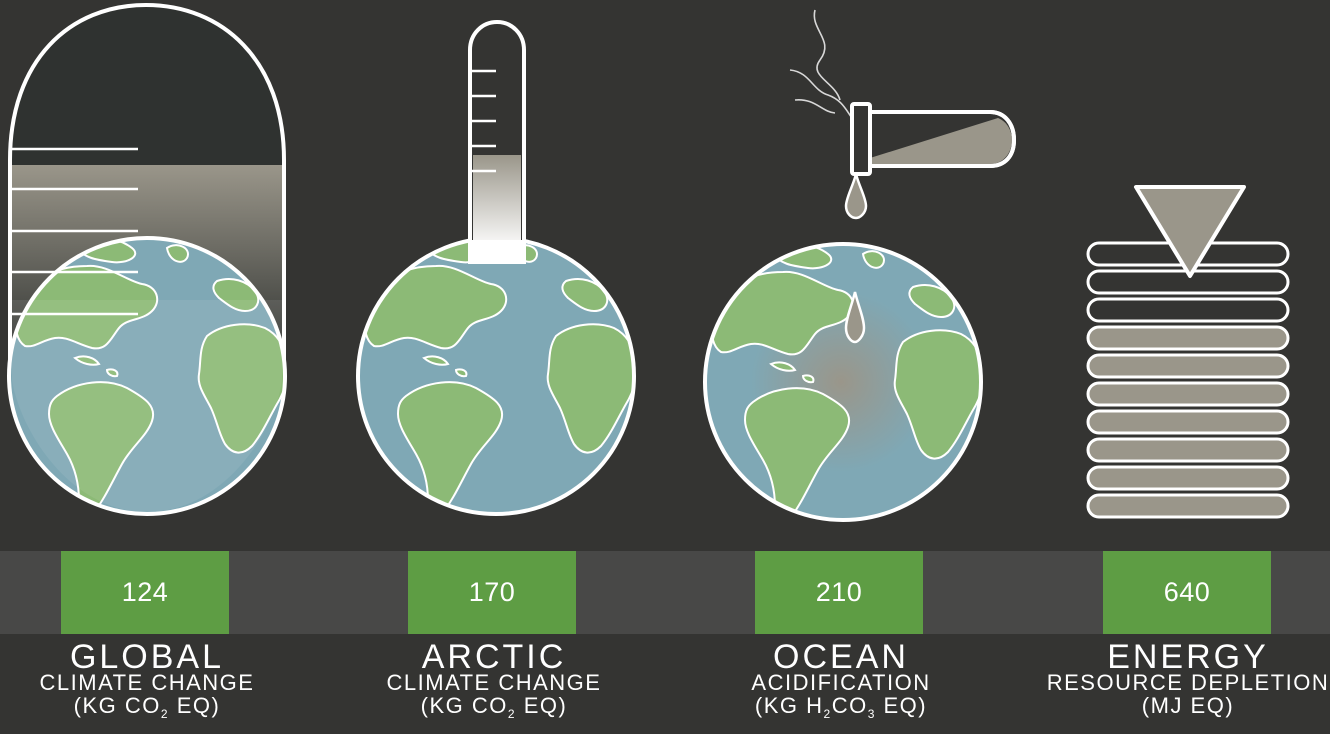 The height and width of the screenshot is (734, 1330). Describe the element at coordinates (841, 657) in the screenshot. I see `ocean-title: OCEAN` at that location.